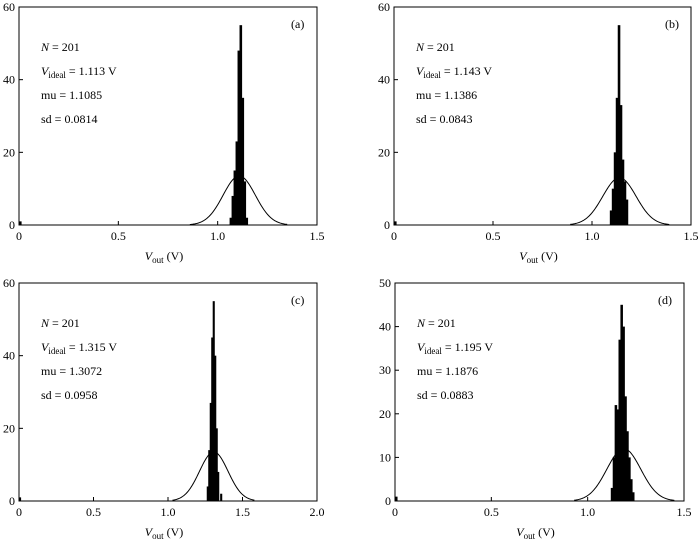 This screenshot has height=539, width=700. What do you see at coordinates (444, 119) in the screenshot?
I see `annotation-sd: sd = 0.0843` at bounding box center [444, 119].